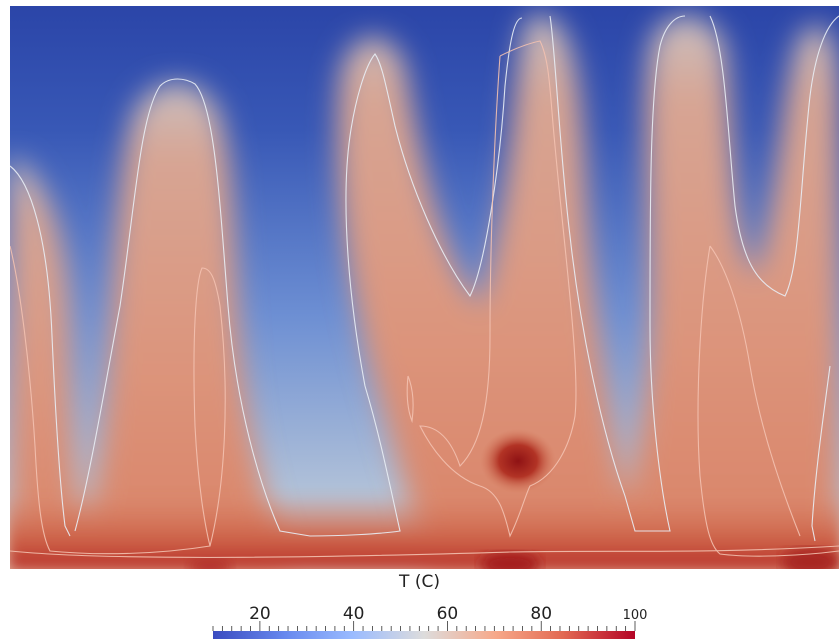  Describe the element at coordinates (424, 635) in the screenshot. I see `colorbar-gradient` at that location.